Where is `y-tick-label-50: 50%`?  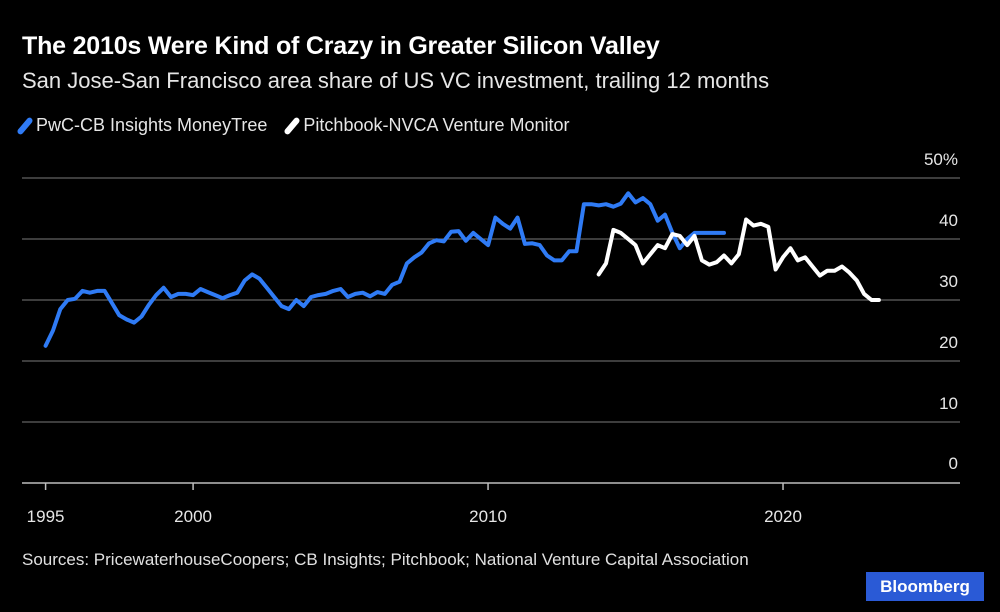
y-tick-label-50: 50% is located at coordinates (941, 159).